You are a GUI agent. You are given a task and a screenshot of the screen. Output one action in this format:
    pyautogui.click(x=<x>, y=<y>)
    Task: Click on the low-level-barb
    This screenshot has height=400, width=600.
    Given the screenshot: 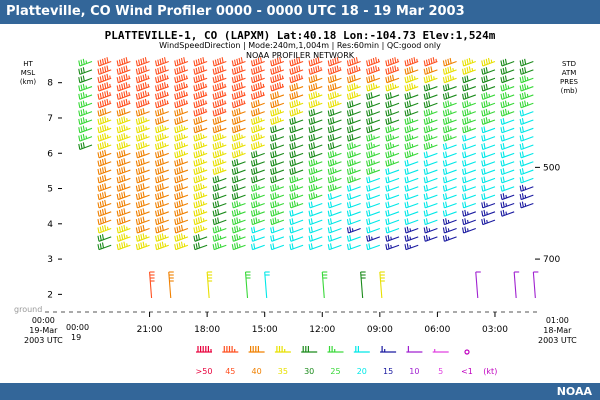 What is the action you would take?
    pyautogui.click(x=170, y=285)
    